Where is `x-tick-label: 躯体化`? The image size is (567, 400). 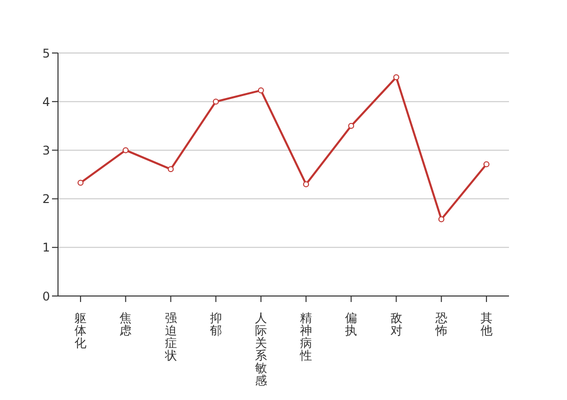 x-tick-label: 躯体化 is located at coordinates (80, 330).